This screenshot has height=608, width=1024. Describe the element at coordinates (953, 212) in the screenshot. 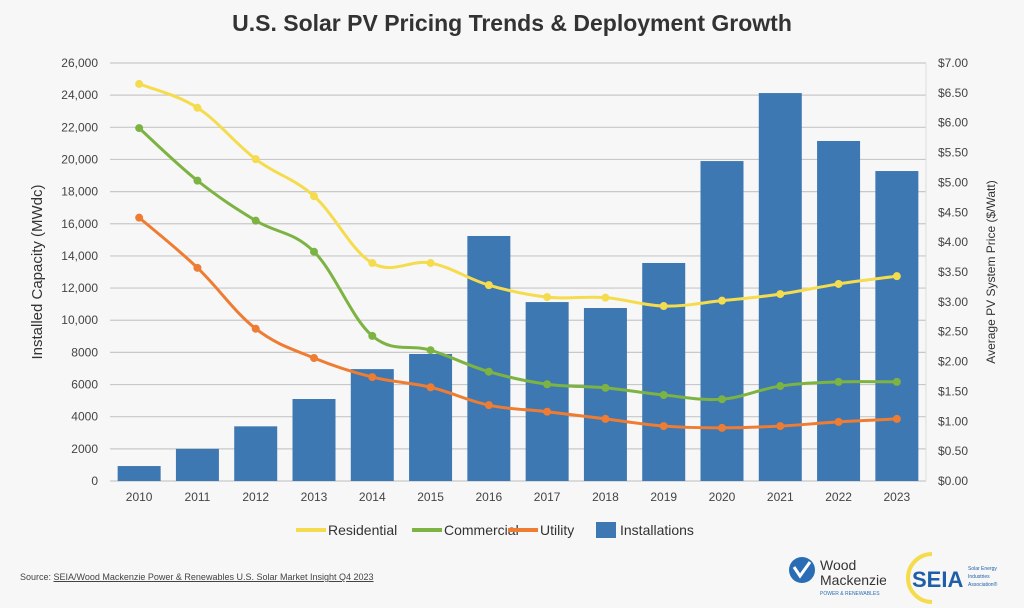

I see `right-tick-label: $4.50` at that location.